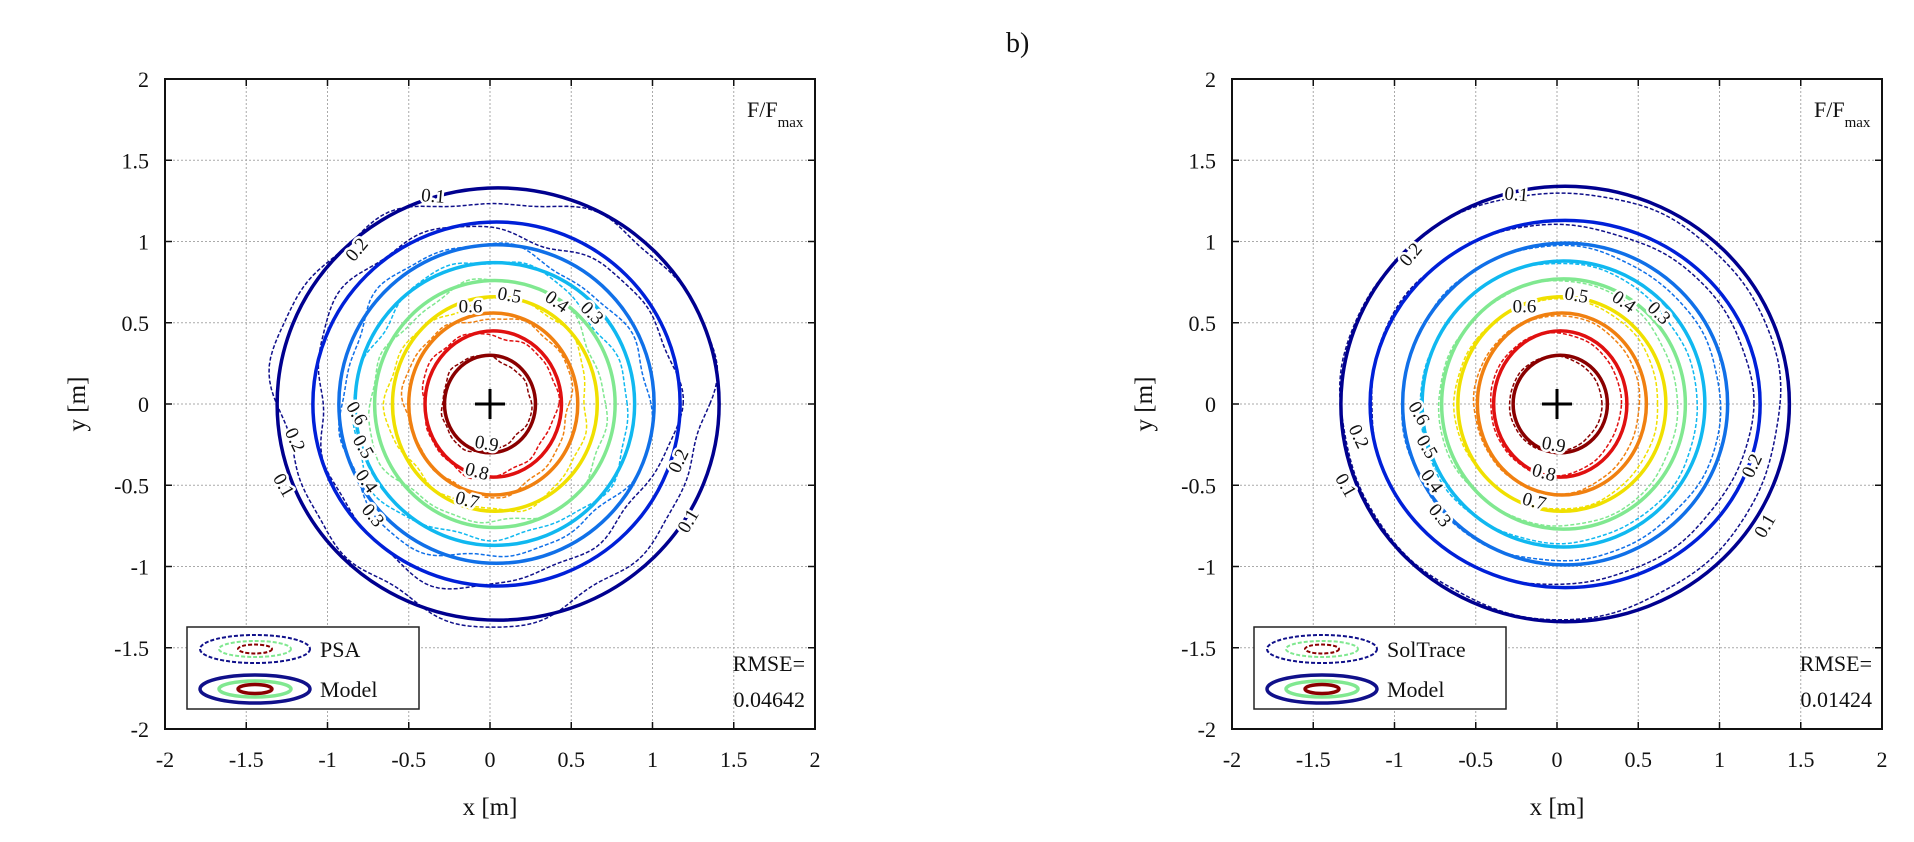 The image size is (1914, 842). I want to click on reference-contour-0.6, so click(485, 405).